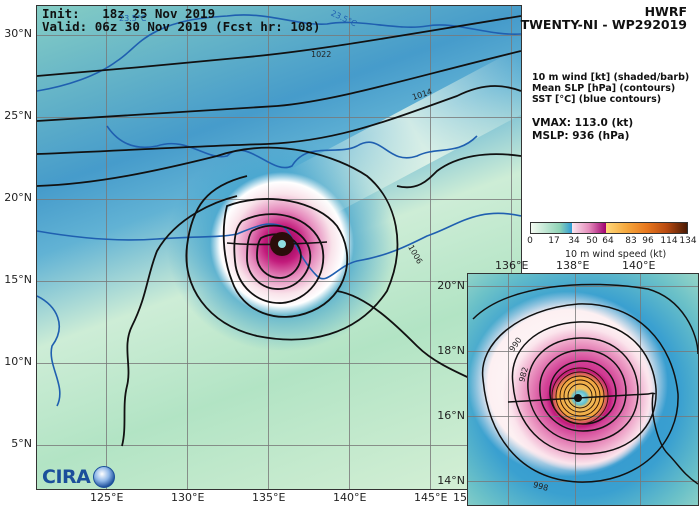  What do you see at coordinates (616, 254) in the screenshot?
I see `colorbar-label: 10 m wind speed (kt)` at bounding box center [616, 254].